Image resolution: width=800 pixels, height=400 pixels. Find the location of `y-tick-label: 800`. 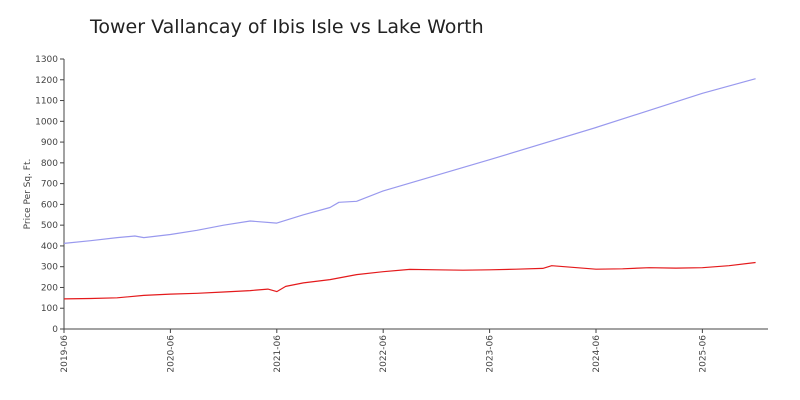

y-tick-label: 800 is located at coordinates (49, 164).